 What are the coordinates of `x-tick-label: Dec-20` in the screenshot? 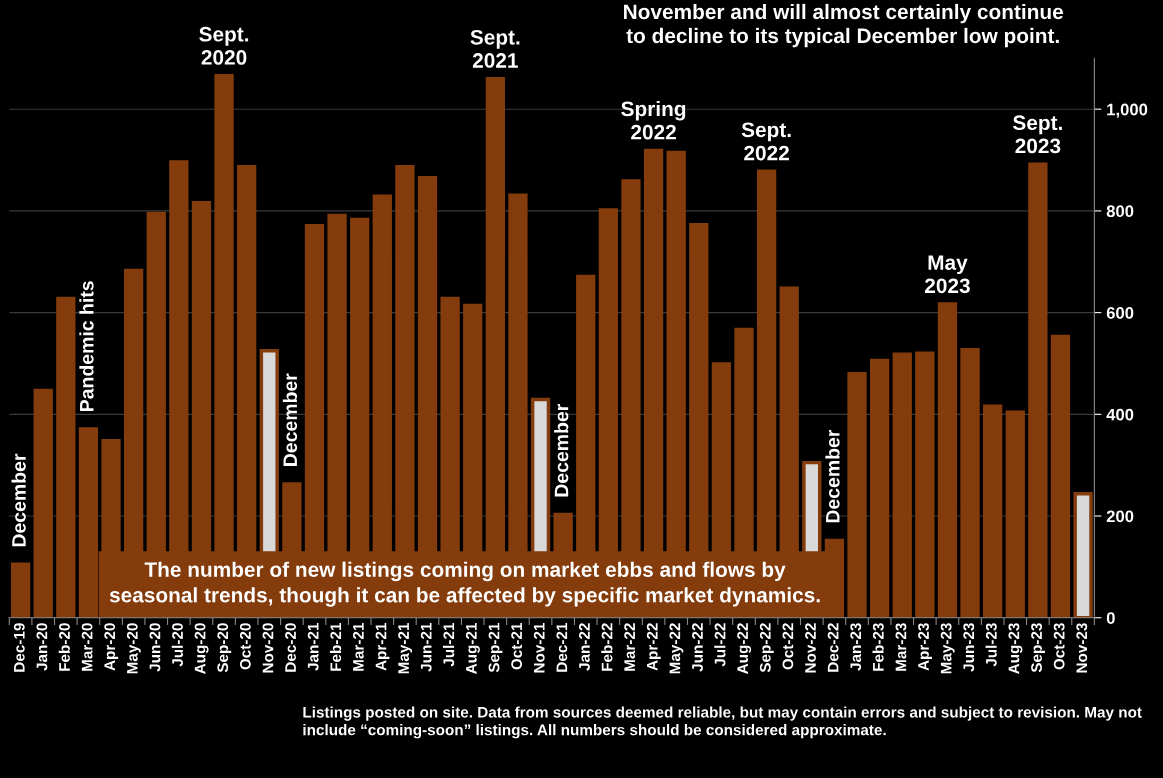 It's located at (290, 647).